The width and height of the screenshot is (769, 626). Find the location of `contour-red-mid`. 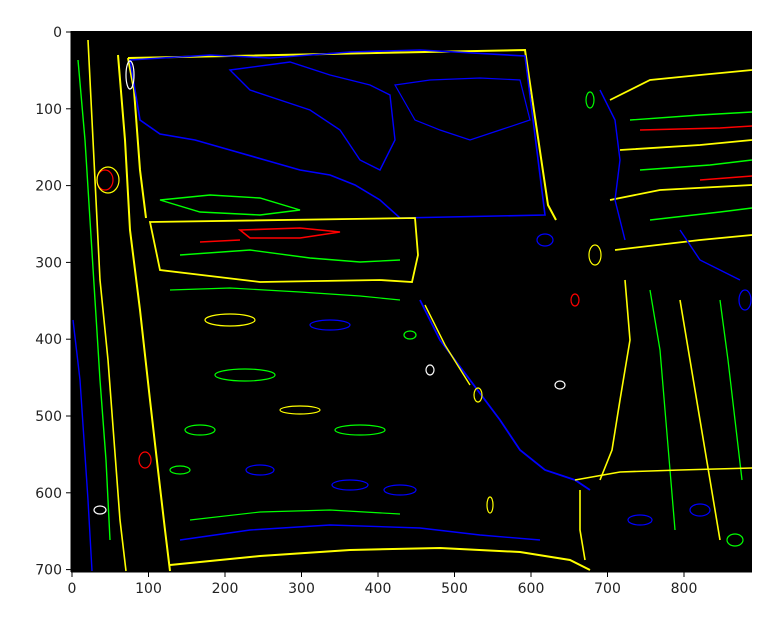

contour-red-mid is located at coordinates (270, 235).